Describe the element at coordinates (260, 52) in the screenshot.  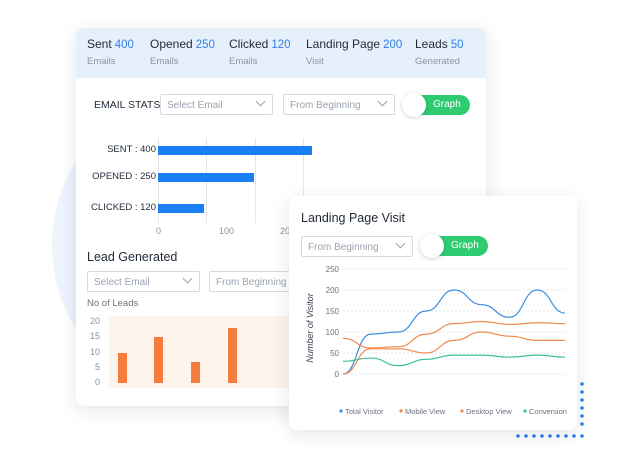
I see `stat-clicked: Clicked 120 Emails` at that location.